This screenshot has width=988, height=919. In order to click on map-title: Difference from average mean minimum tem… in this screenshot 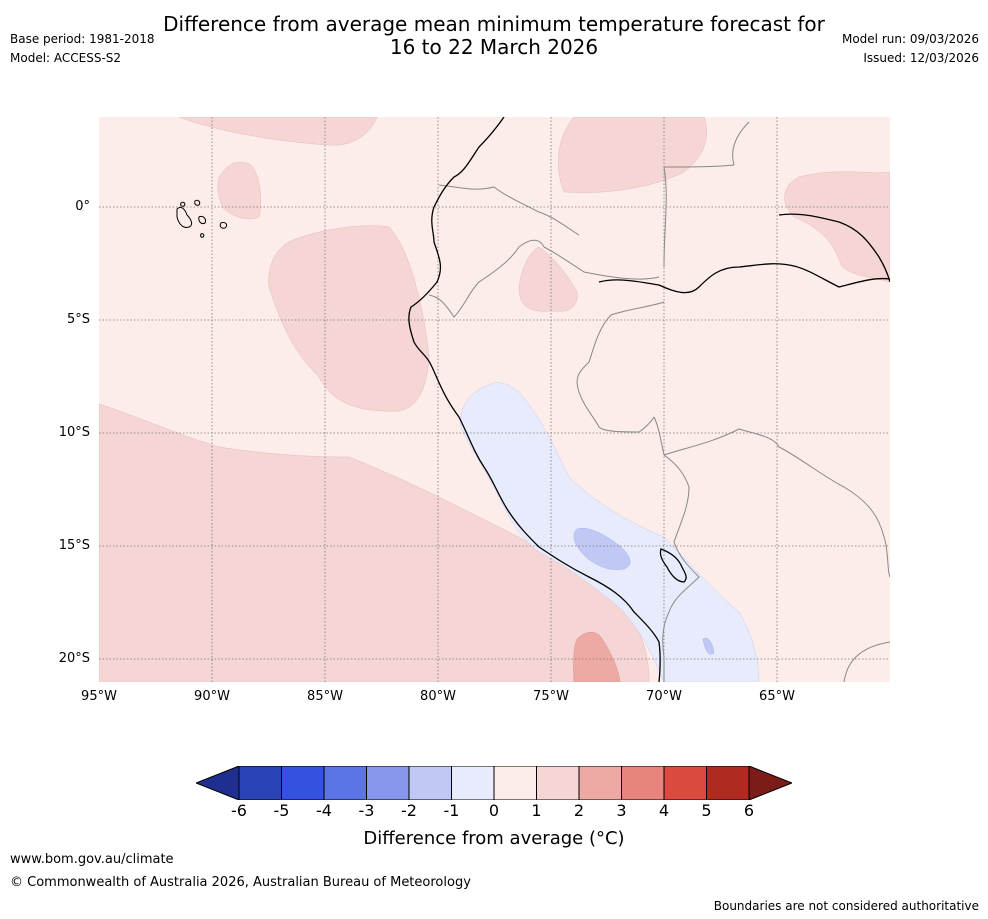, I will do `click(494, 36)`.